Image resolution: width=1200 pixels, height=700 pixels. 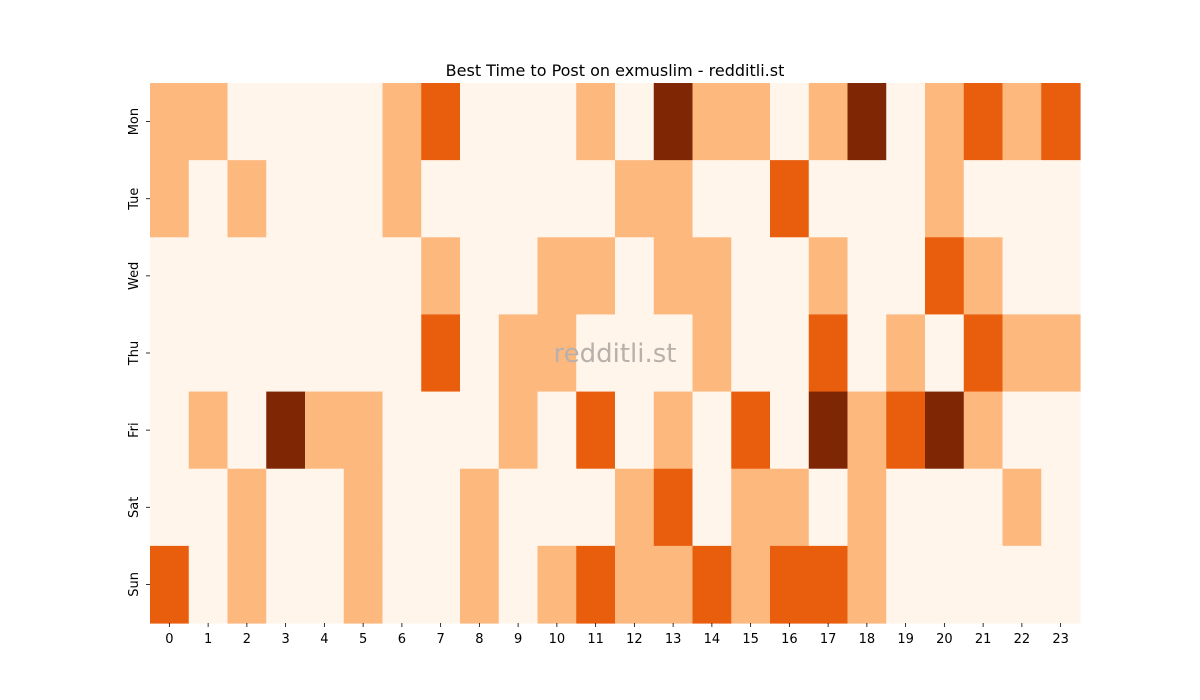 I want to click on y-axis: Mon Tue Wed Thu Fri Sat Sun, so click(x=138, y=352).